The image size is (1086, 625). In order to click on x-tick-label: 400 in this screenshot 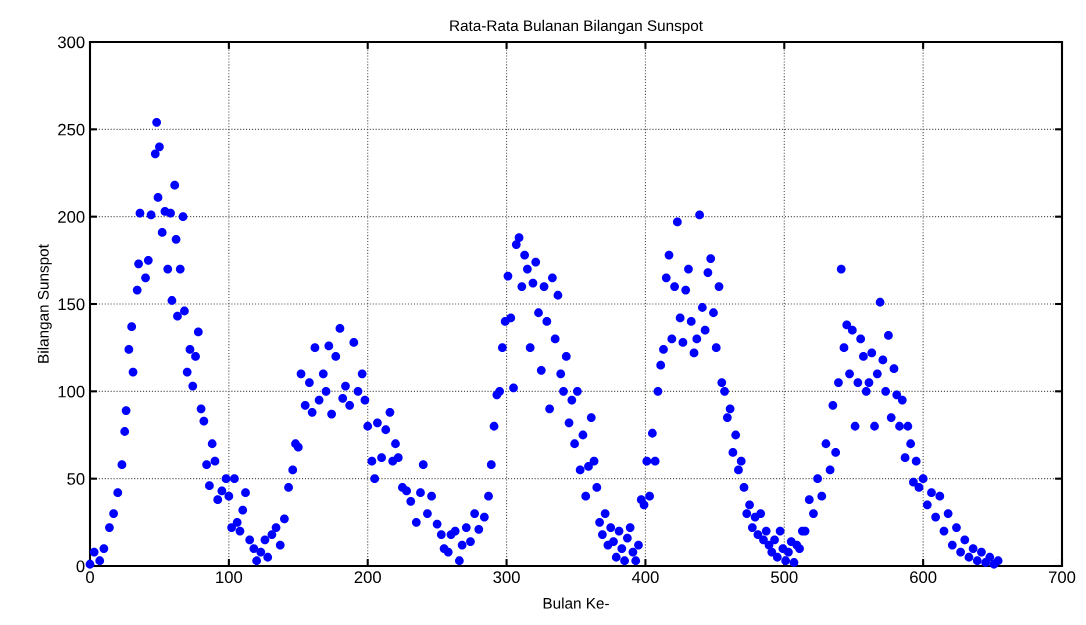, I will do `click(645, 577)`.